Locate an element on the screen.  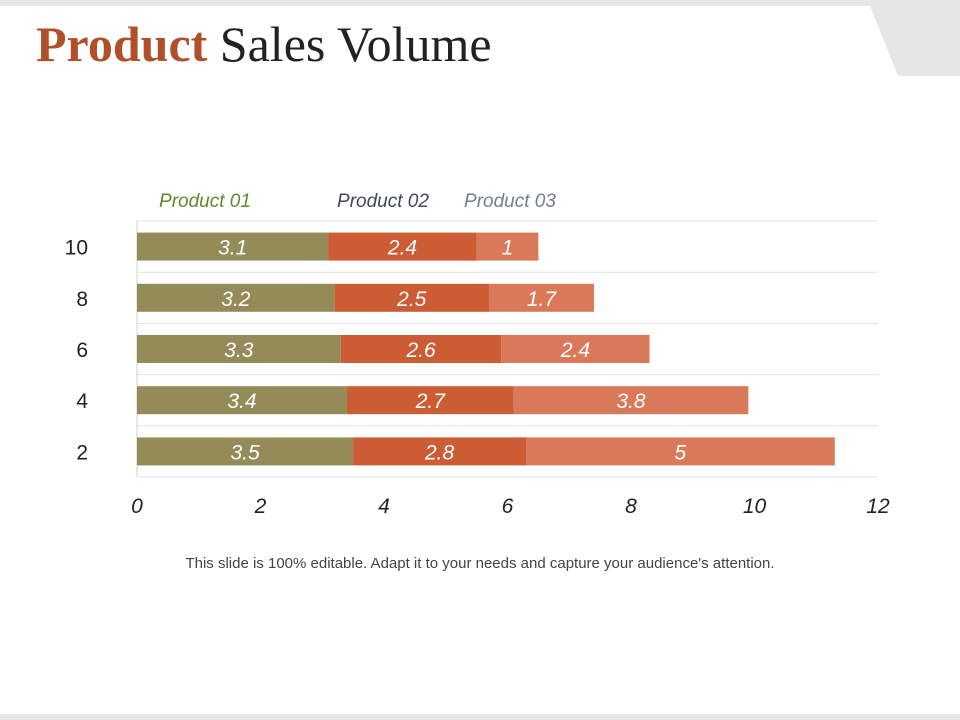
data-label: 3.2 is located at coordinates (236, 299).